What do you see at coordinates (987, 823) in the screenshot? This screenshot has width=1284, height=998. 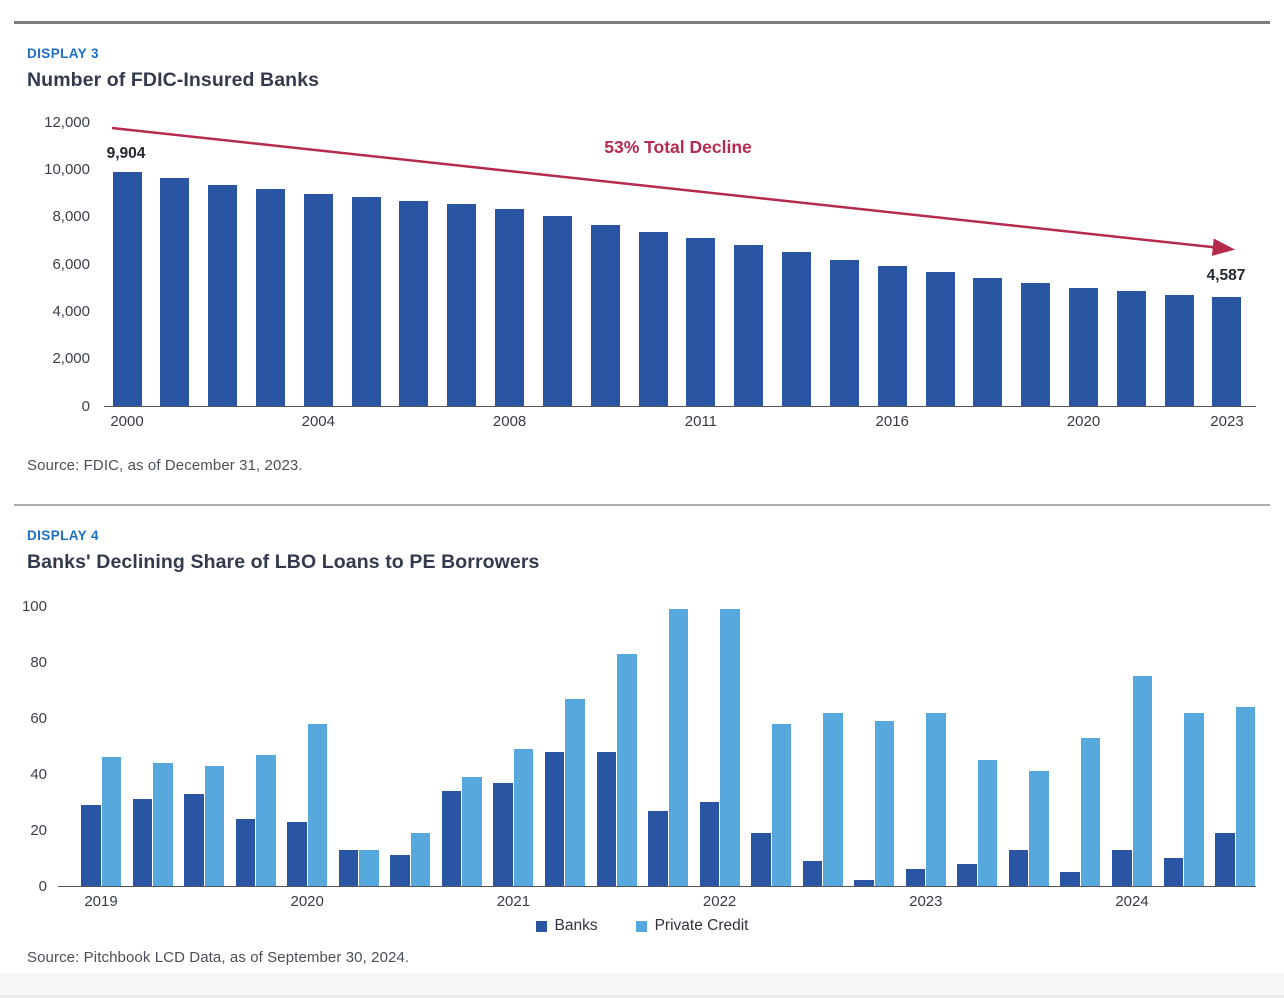 I see `chart2-private-credit-bar-2023Q2` at bounding box center [987, 823].